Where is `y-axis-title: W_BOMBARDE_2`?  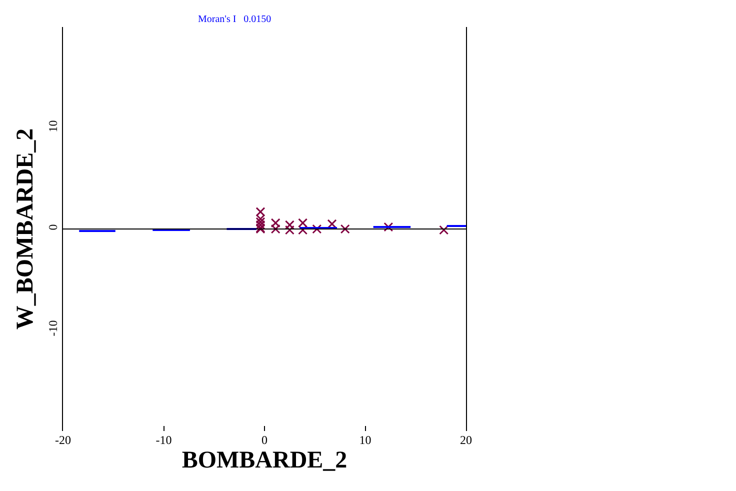 y-axis-title: W_BOMBARDE_2 is located at coordinates (25, 229).